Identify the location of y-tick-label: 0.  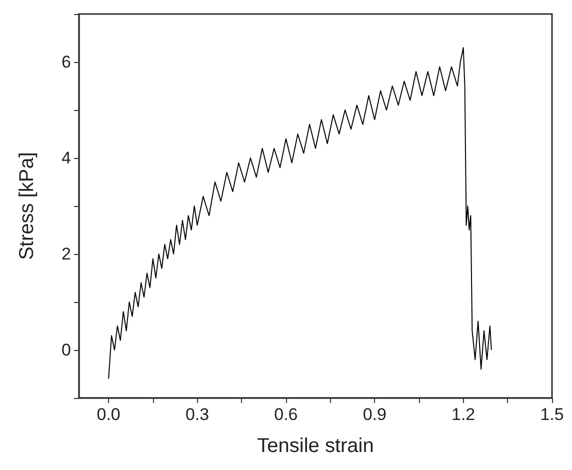
(66, 350).